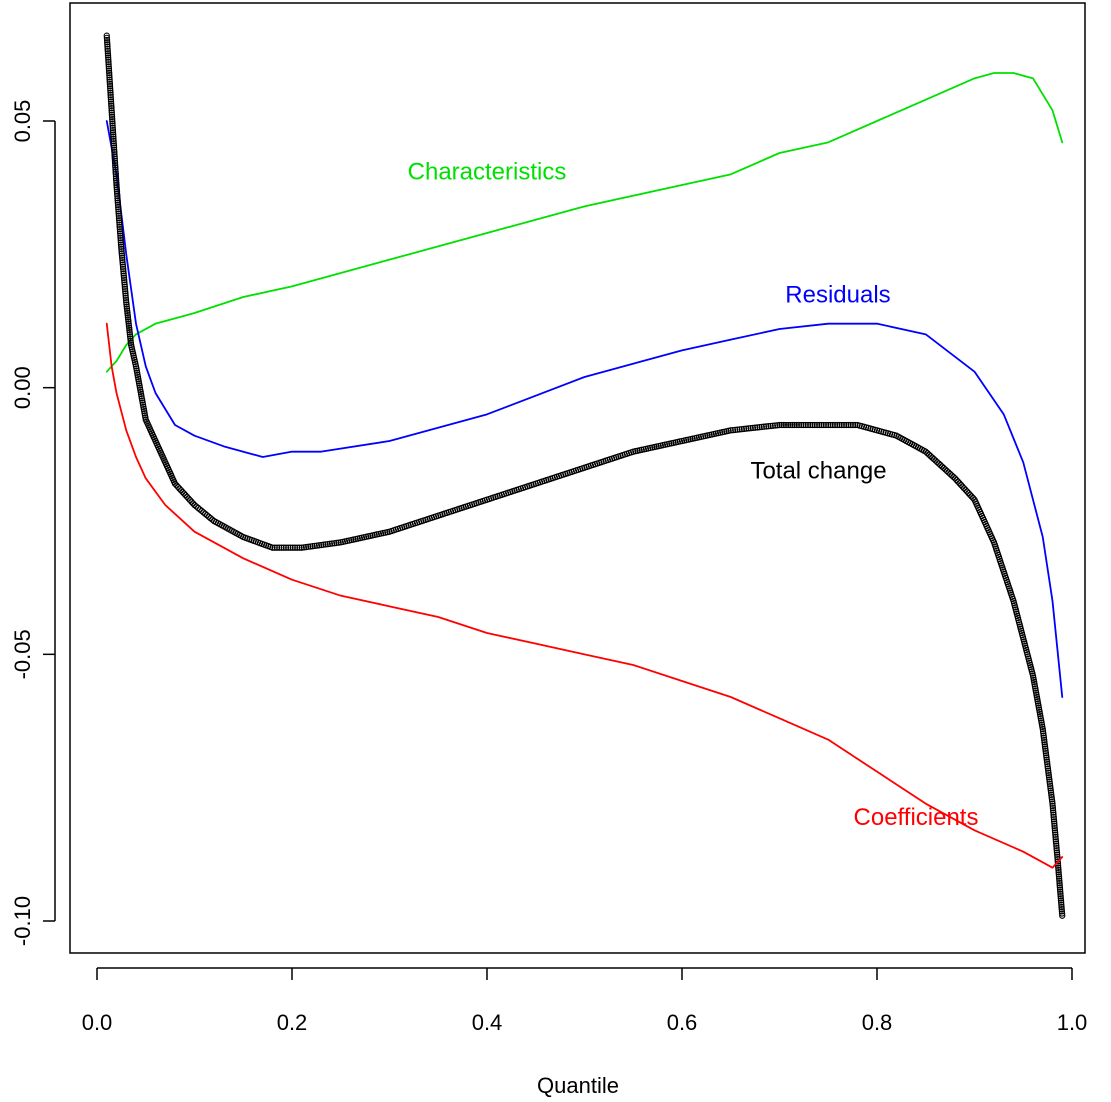 Image resolution: width=1111 pixels, height=1102 pixels. What do you see at coordinates (877, 1022) in the screenshot?
I see `x-tick-label: 0.8` at bounding box center [877, 1022].